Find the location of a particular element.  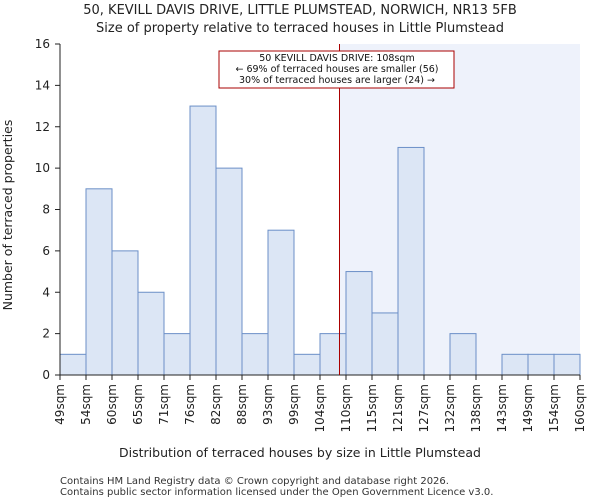

y-axis-label: Number of terraced properties is located at coordinates (7, 215).